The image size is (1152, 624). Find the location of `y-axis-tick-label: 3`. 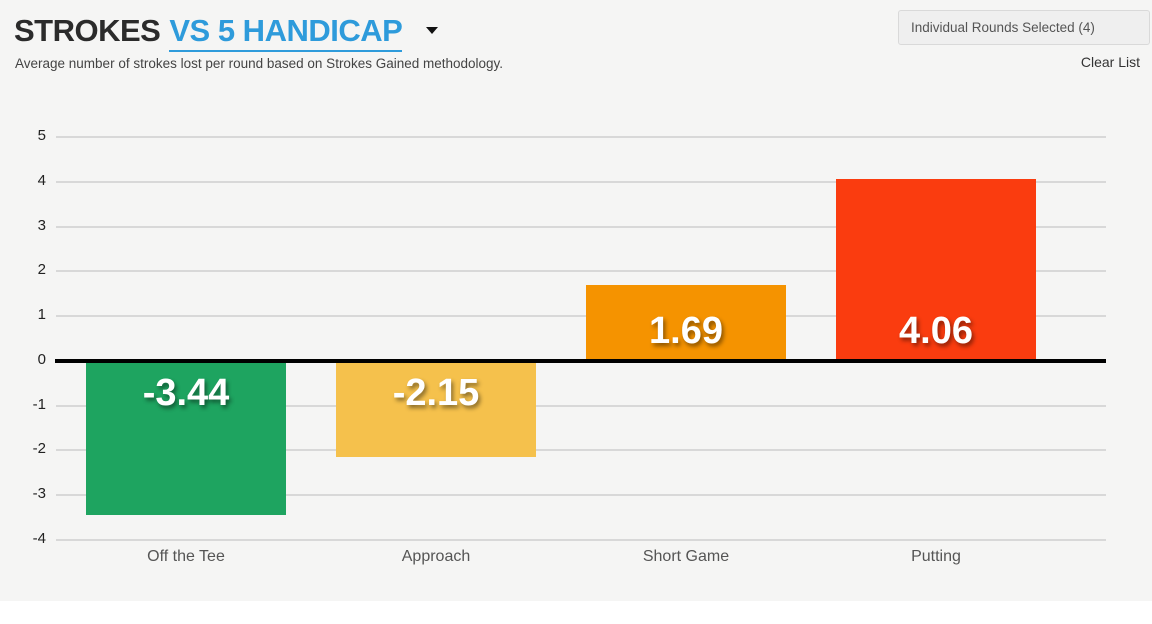

y-axis-tick-label: 3 is located at coordinates (41, 225).